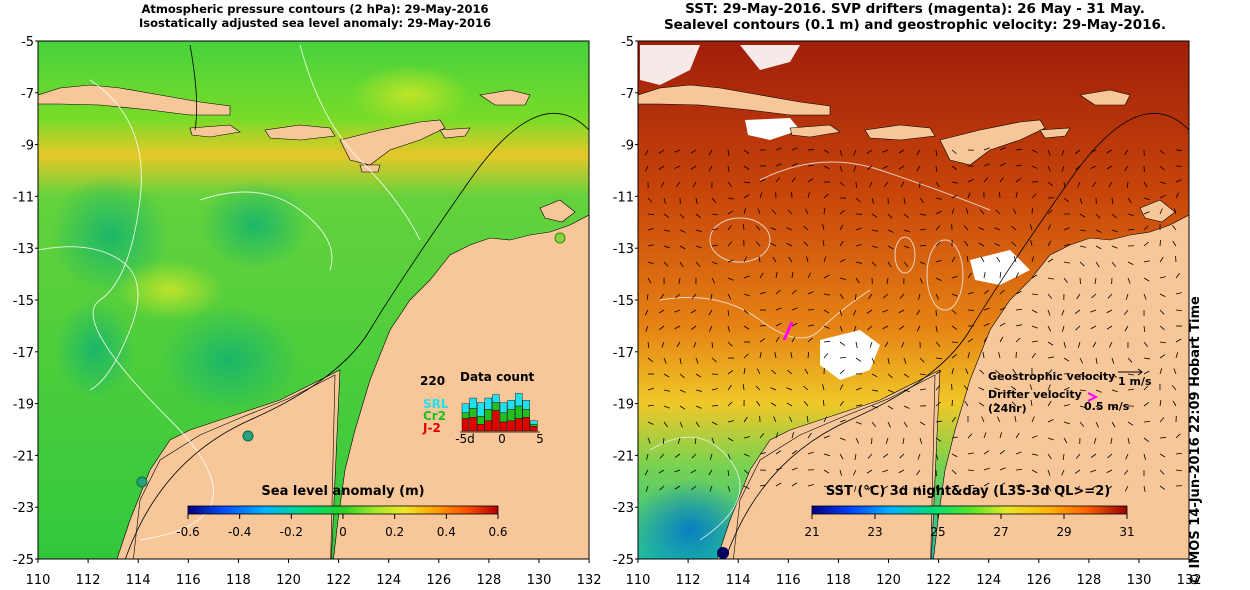 The height and width of the screenshot is (590, 1250). I want to click on sst-colorbar-label: SST (°C) 3d night&day (L3S-3d QL>=2), so click(968, 491).